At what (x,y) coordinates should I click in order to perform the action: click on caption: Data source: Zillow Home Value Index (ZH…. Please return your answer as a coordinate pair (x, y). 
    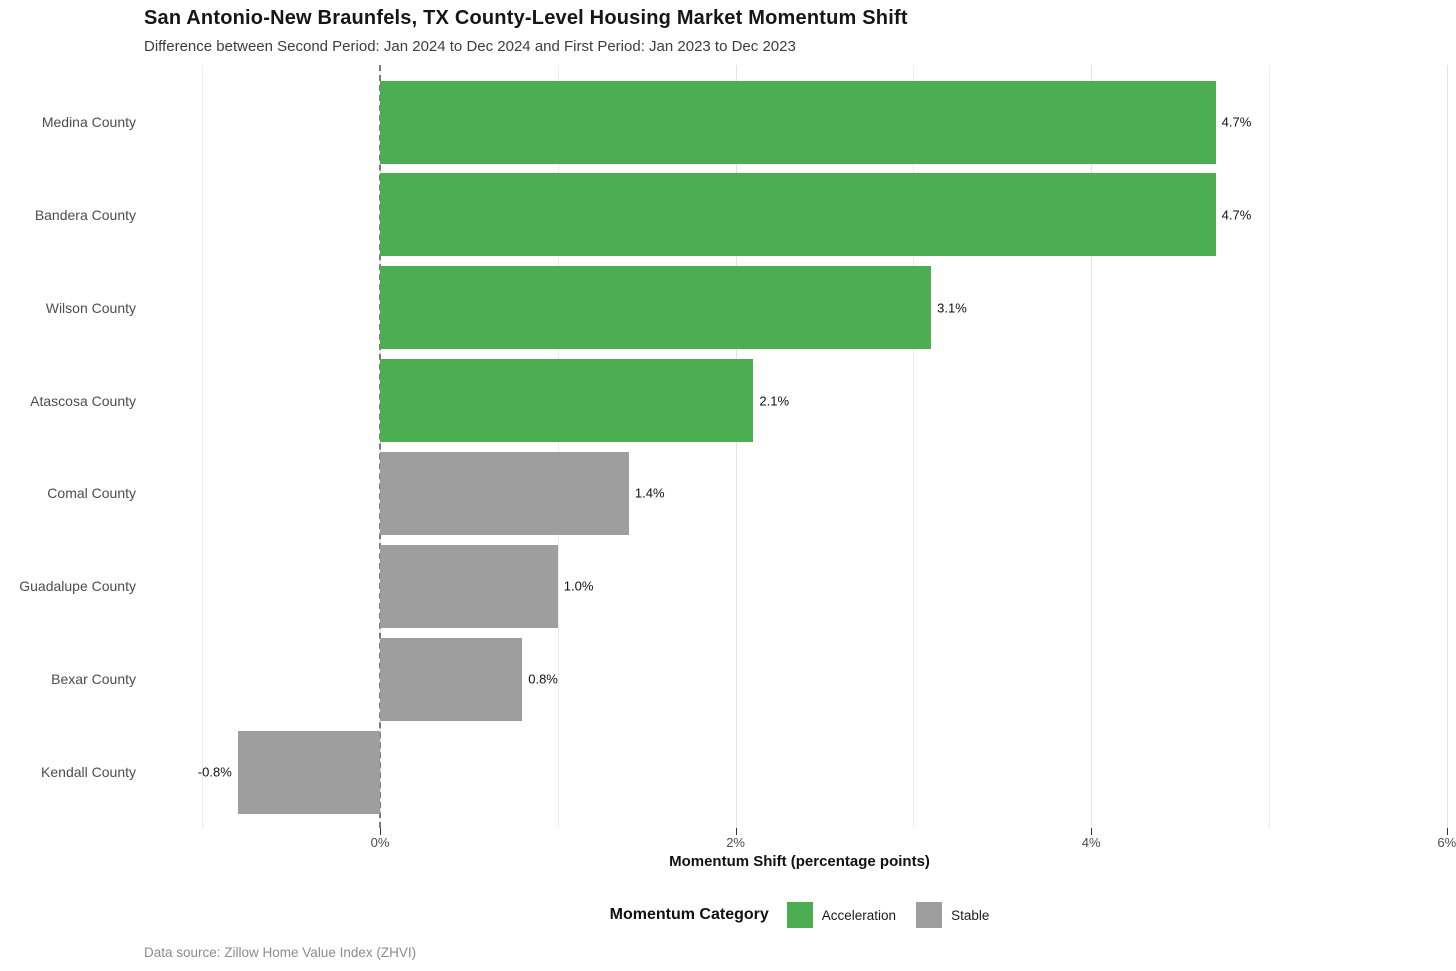
    Looking at the image, I should click on (280, 952).